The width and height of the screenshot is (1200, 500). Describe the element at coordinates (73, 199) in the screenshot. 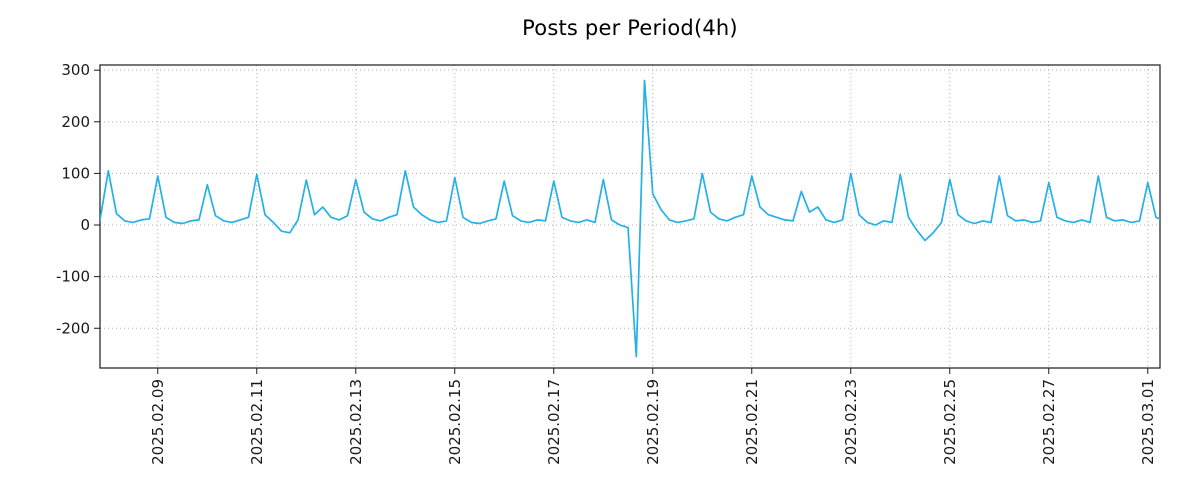

I see `y-tick-labels: -200 -100 0 100 200 300` at that location.